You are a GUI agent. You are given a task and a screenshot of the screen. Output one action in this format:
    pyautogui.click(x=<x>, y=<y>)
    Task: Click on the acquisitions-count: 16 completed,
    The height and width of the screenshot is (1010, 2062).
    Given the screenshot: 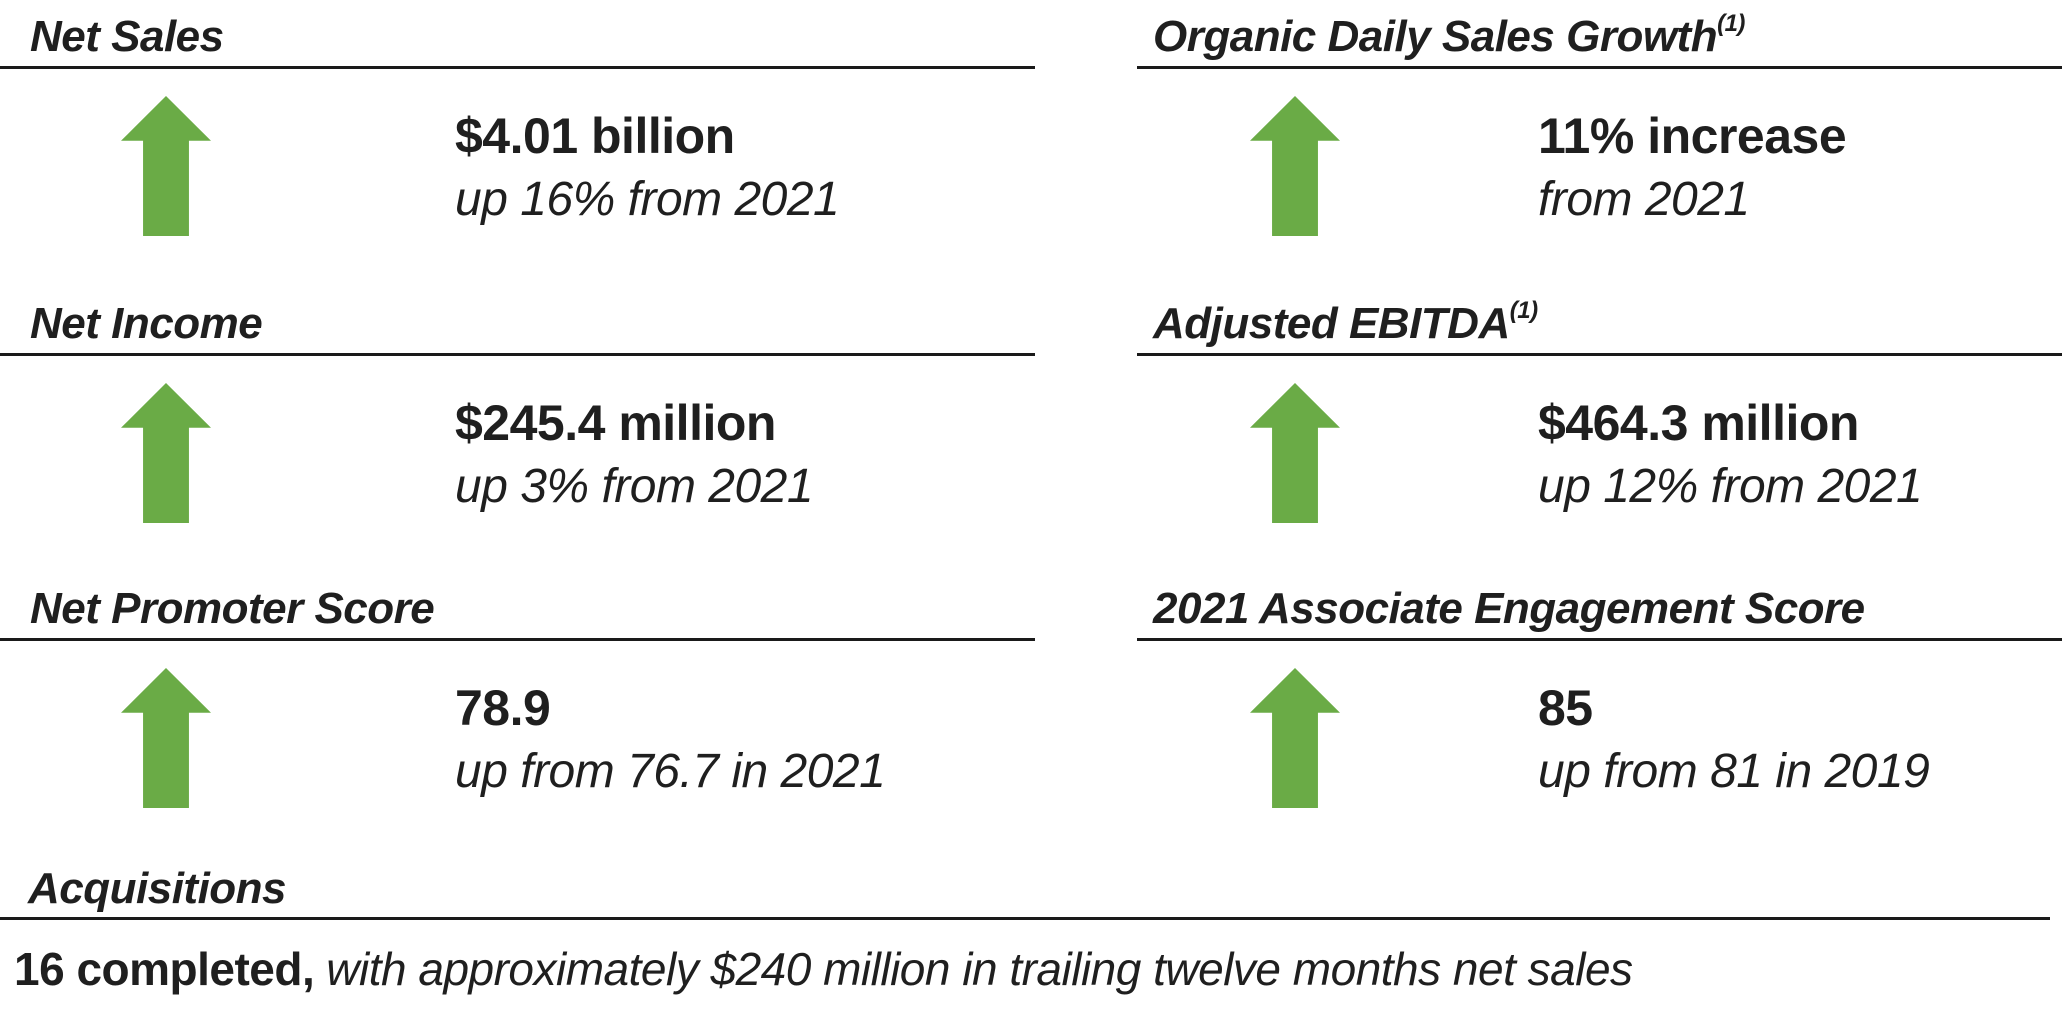 What is the action you would take?
    pyautogui.click(x=164, y=969)
    